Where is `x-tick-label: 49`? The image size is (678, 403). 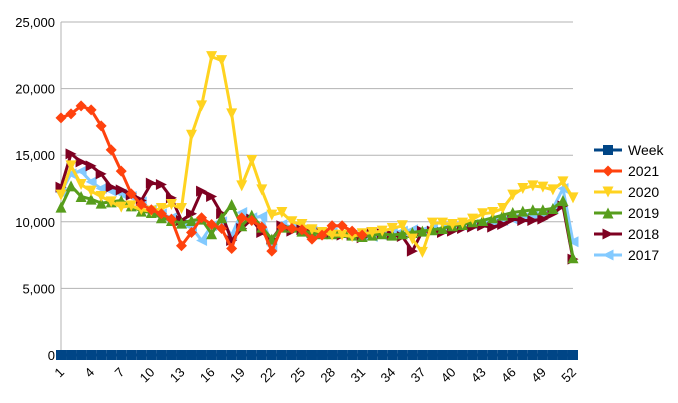 x-tick-label: 49 is located at coordinates (538, 375).